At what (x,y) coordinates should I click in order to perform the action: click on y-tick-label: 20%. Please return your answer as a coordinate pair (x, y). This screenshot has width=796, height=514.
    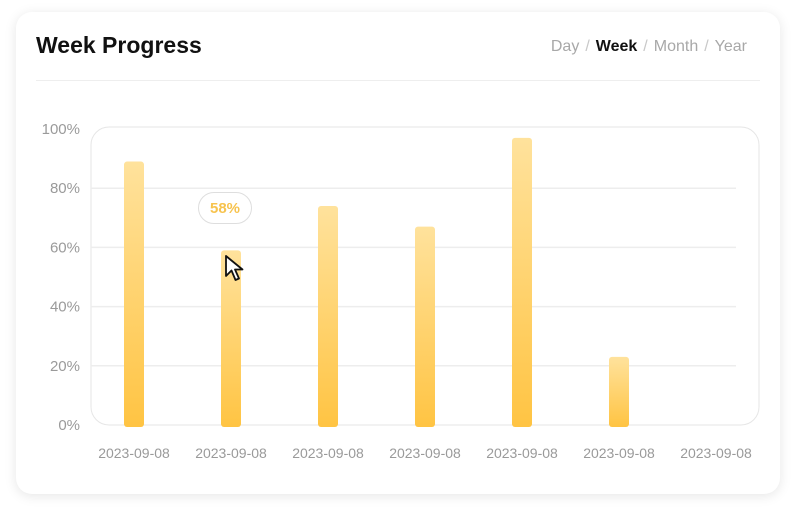
    Looking at the image, I should click on (65, 366).